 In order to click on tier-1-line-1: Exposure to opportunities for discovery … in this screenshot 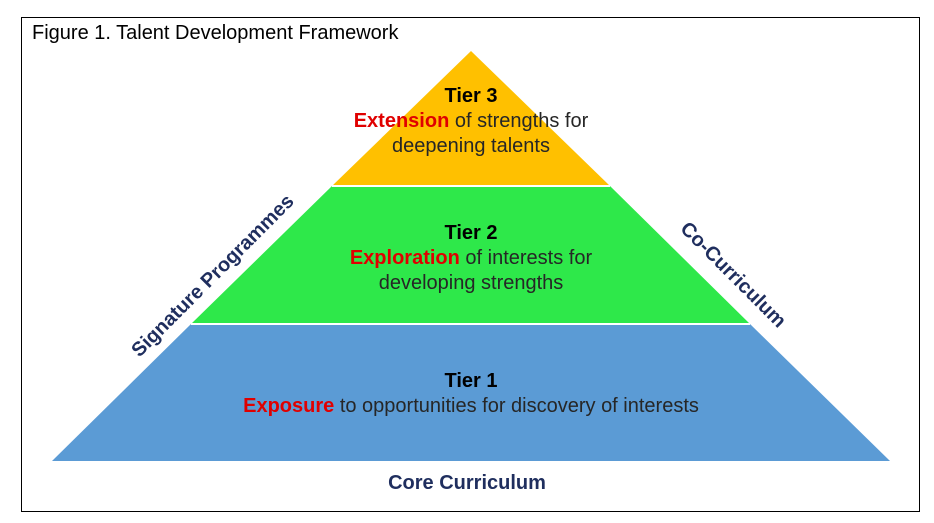, I will do `click(471, 406)`.